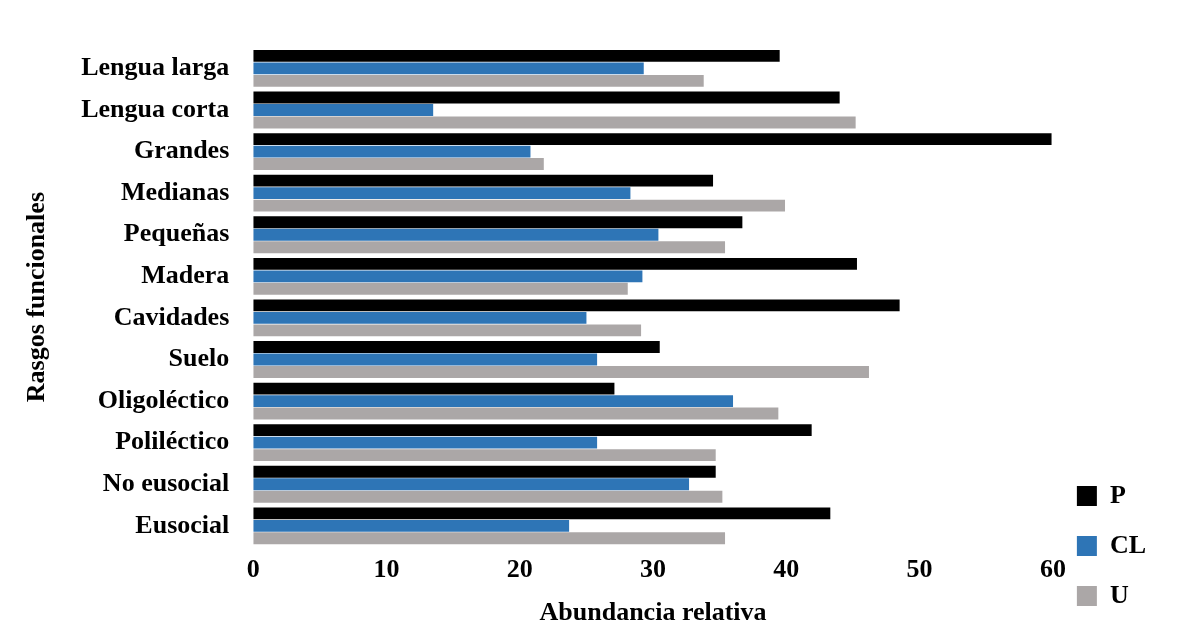 The image size is (1184, 641). I want to click on legend-label: P, so click(1117, 494).